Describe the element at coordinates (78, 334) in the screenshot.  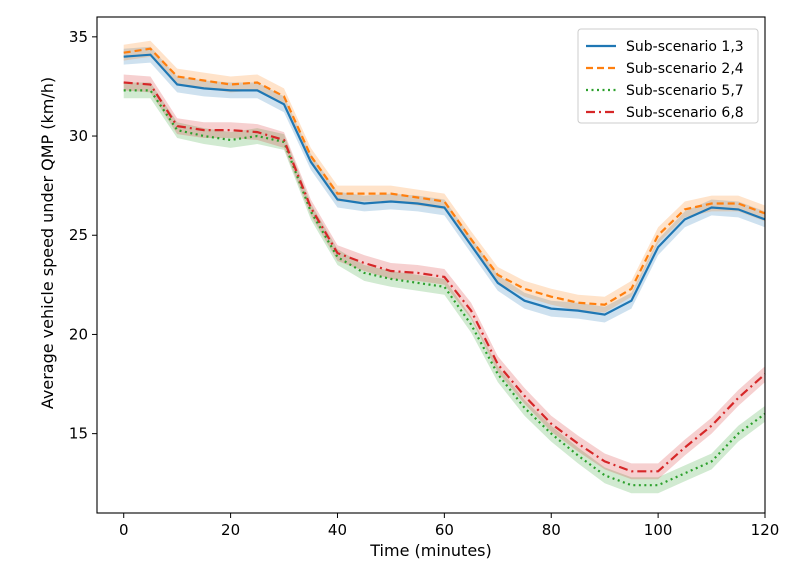
I see `y-tick-label: 20` at that location.